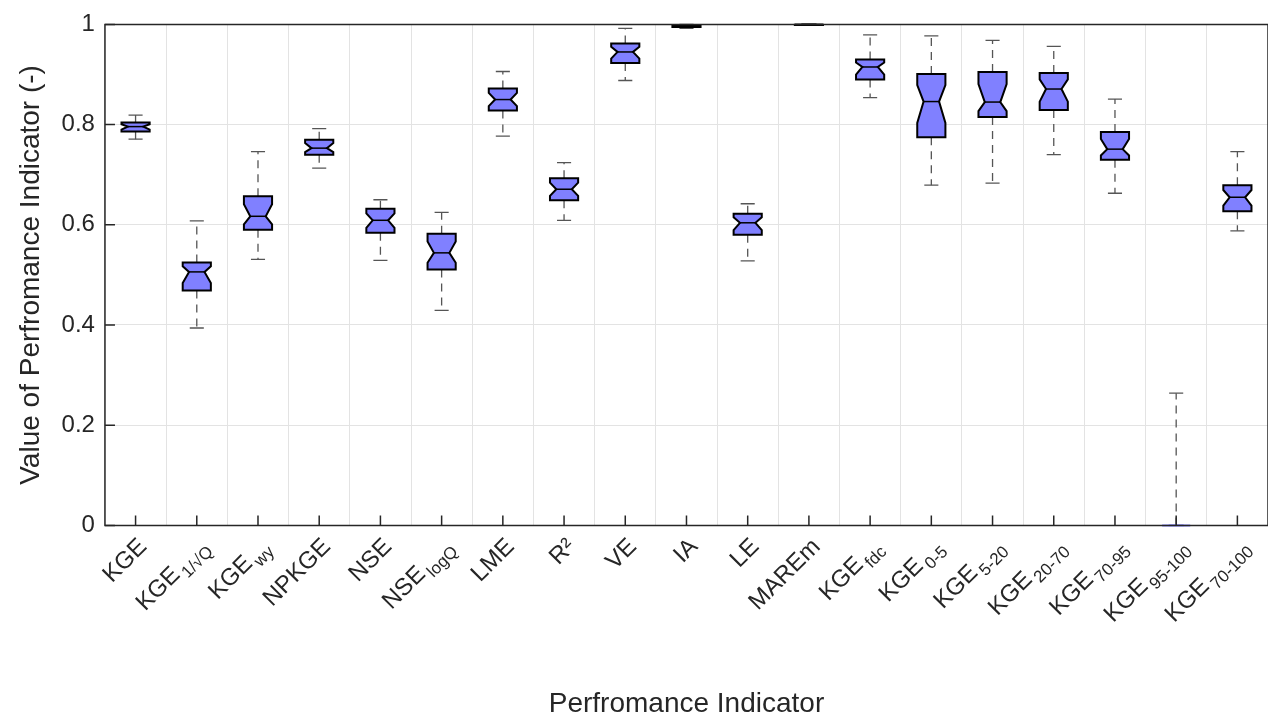 The width and height of the screenshot is (1268, 721). What do you see at coordinates (78, 423) in the screenshot?
I see `y-tick-label: 0.2` at bounding box center [78, 423].